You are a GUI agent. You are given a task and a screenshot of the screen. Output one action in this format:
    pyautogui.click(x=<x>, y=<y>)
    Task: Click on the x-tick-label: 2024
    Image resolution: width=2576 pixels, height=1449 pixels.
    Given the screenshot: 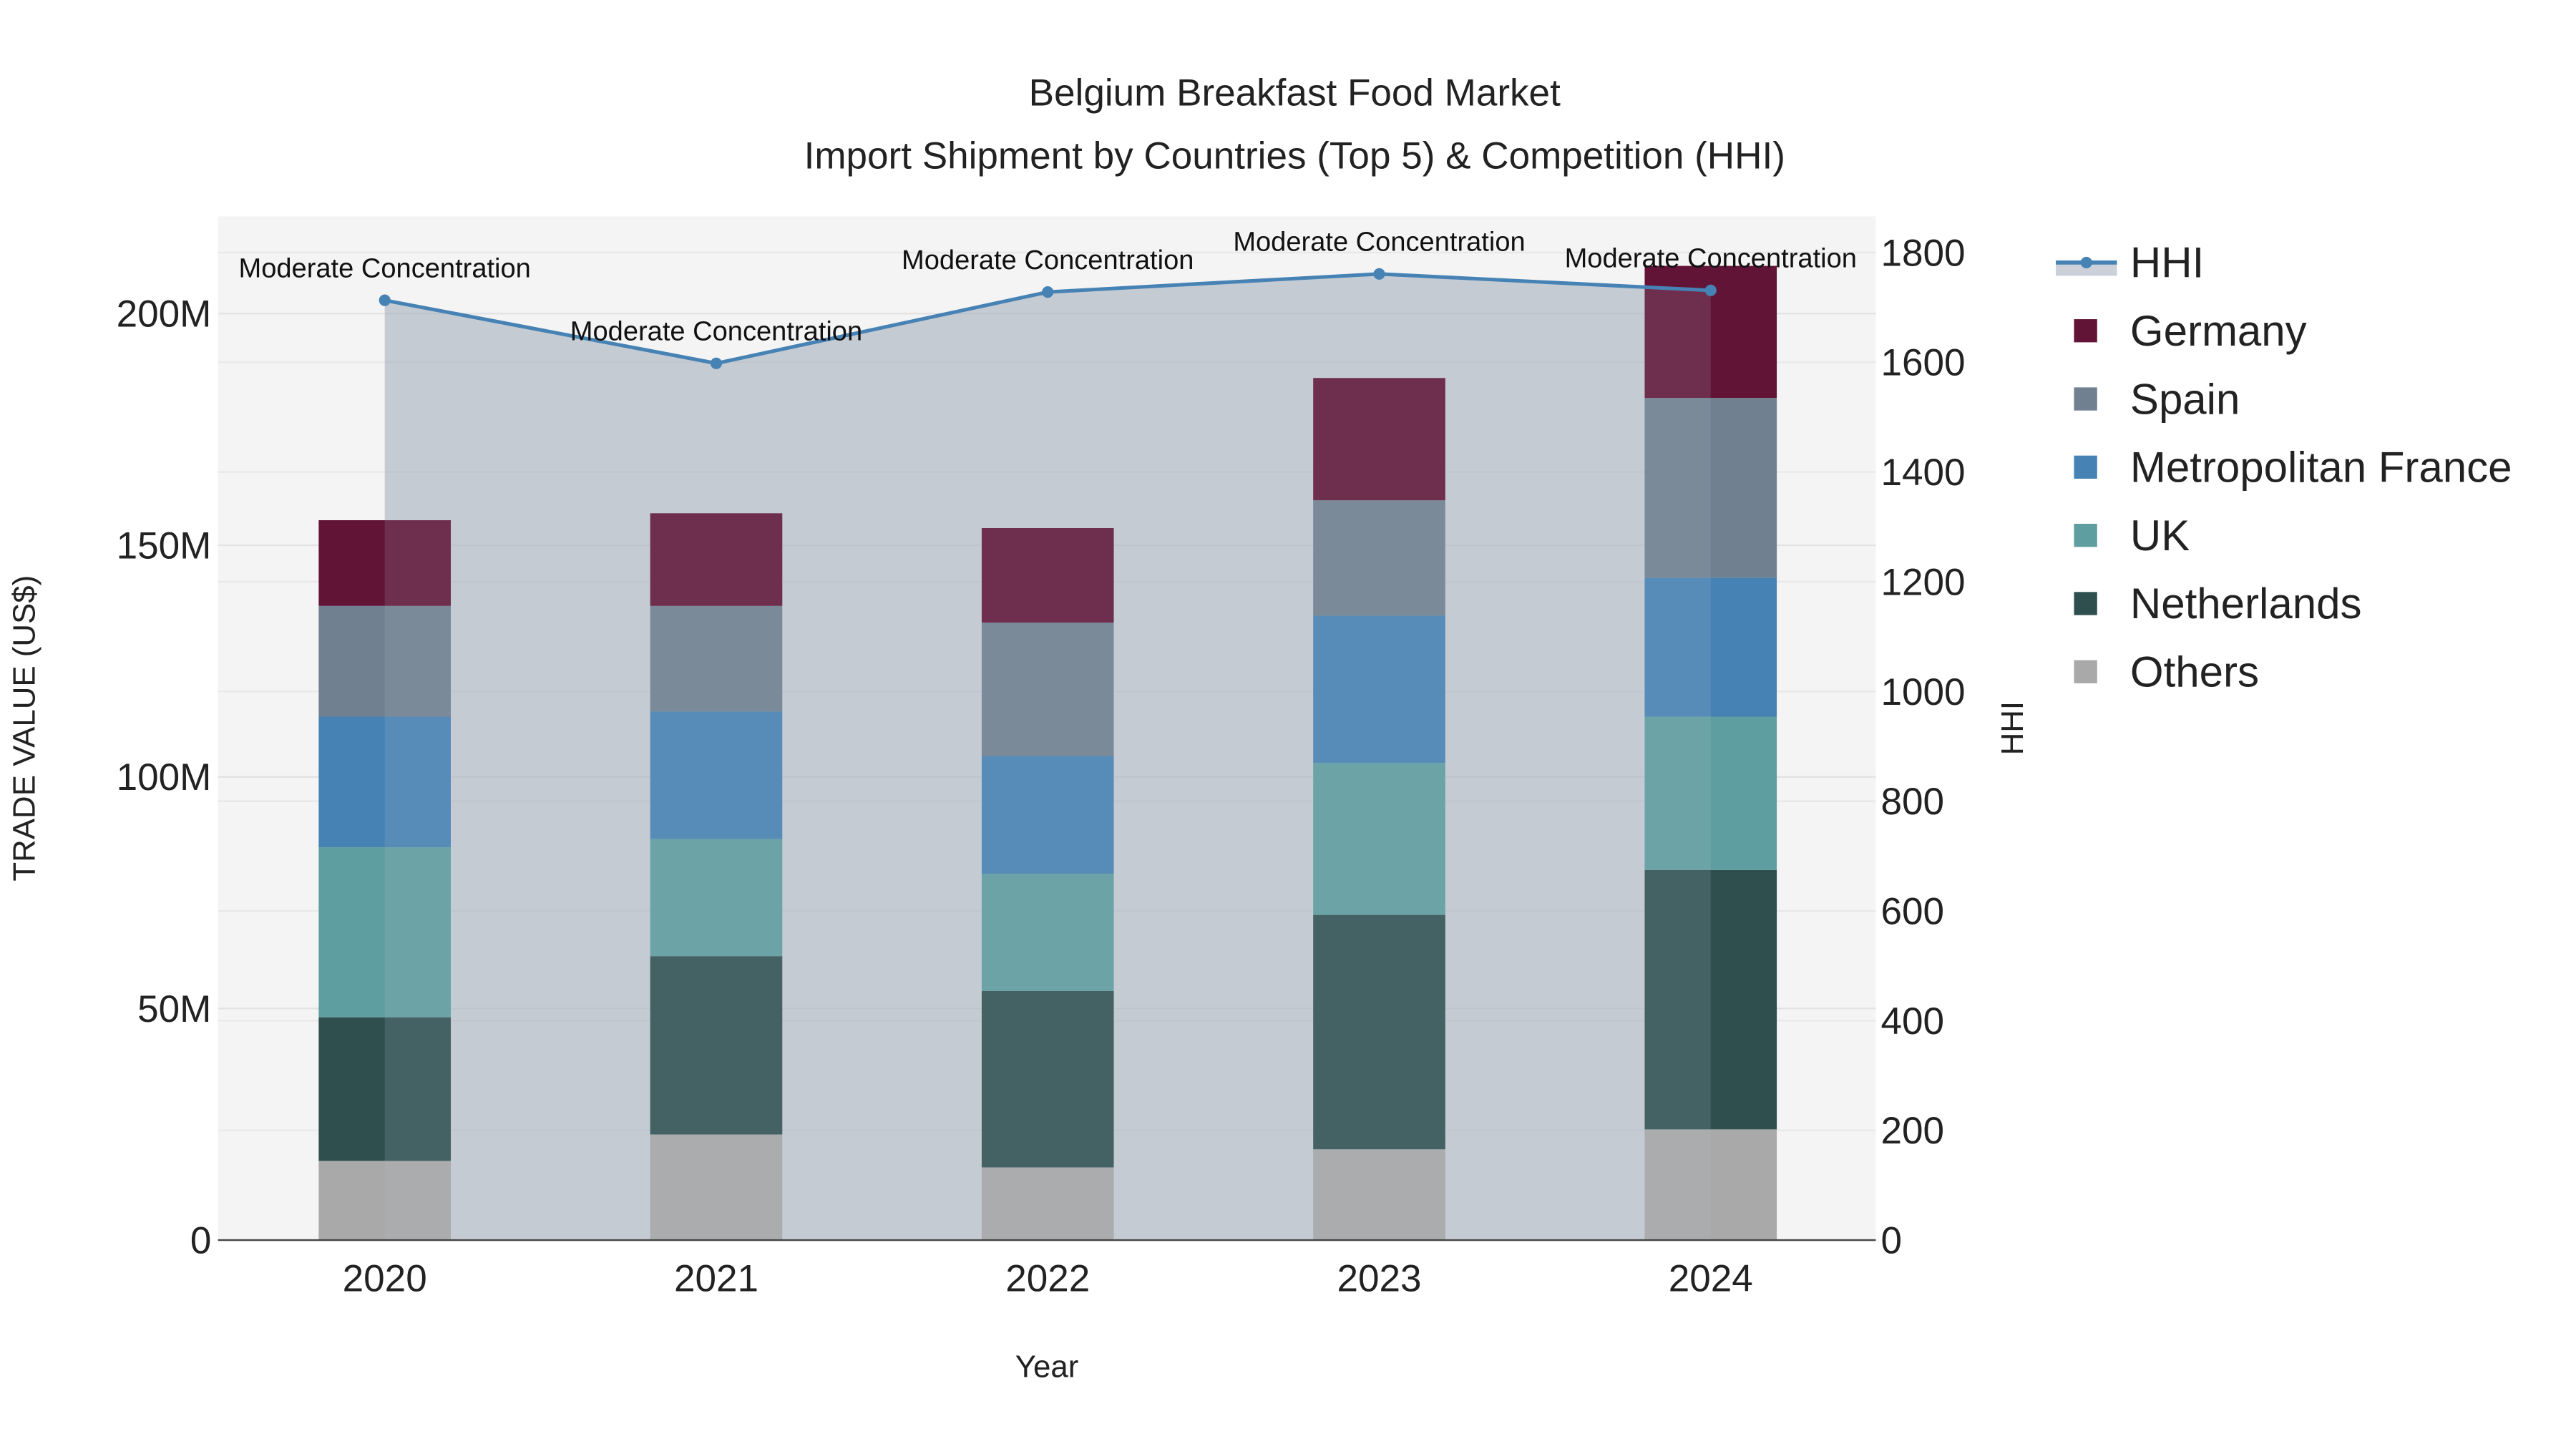 What is the action you would take?
    pyautogui.click(x=1711, y=1279)
    